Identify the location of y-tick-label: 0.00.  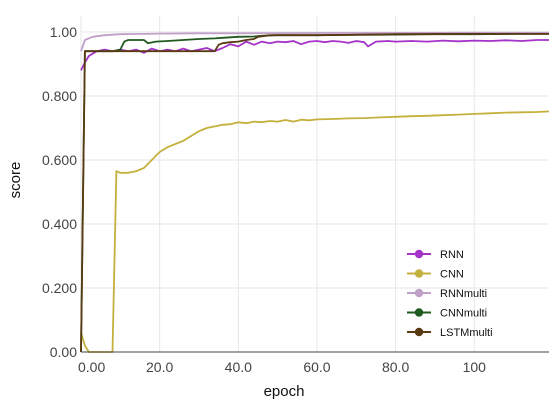
(63, 352).